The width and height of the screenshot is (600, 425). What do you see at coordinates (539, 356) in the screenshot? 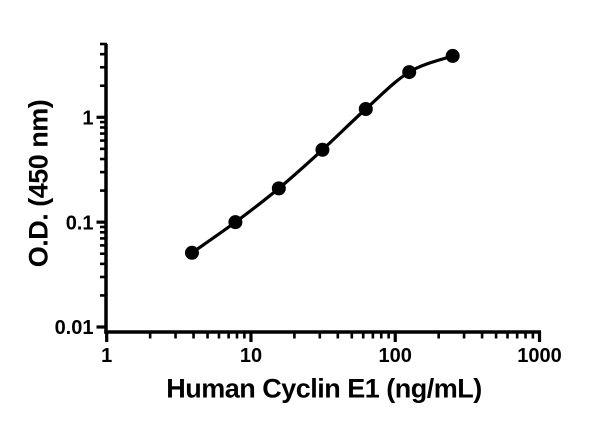
I see `x-tick-label: 1000` at bounding box center [539, 356].